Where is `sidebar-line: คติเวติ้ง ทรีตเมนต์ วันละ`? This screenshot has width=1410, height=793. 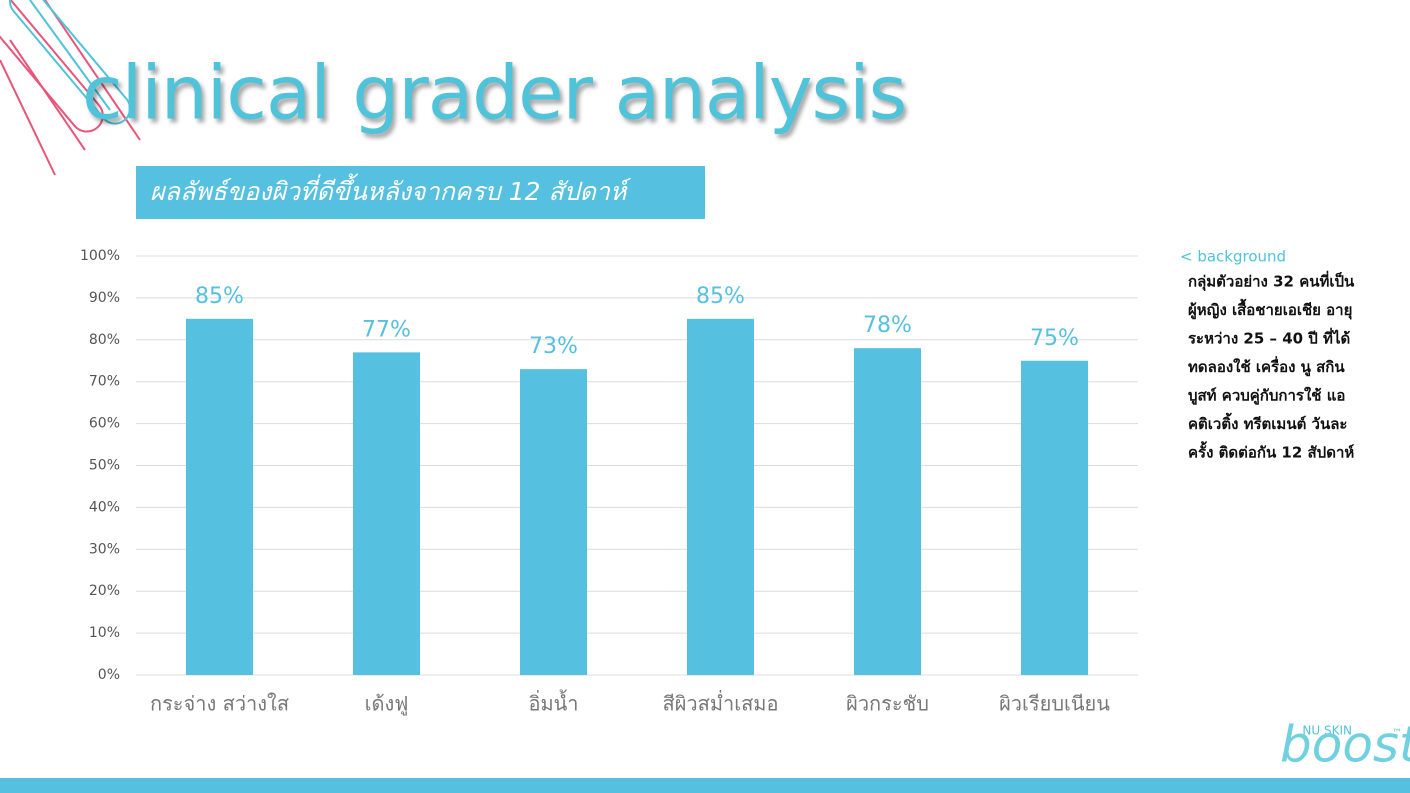
sidebar-line: คติเวติ้ง ทรีตเมนต์ วันละ is located at coordinates (1267, 422).